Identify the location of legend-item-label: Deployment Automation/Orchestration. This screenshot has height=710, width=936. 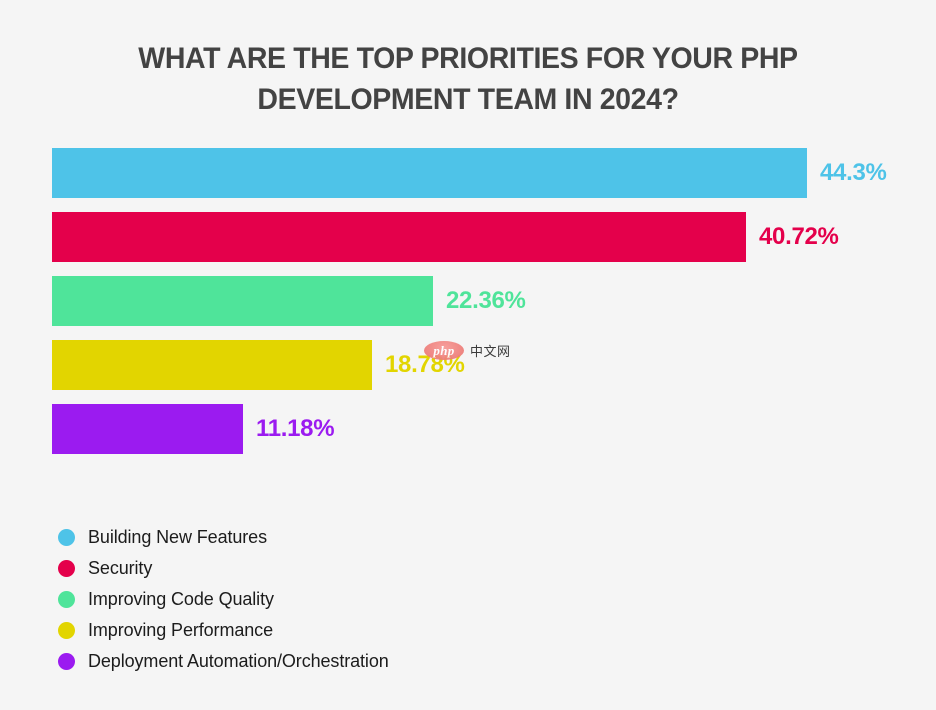
(238, 661).